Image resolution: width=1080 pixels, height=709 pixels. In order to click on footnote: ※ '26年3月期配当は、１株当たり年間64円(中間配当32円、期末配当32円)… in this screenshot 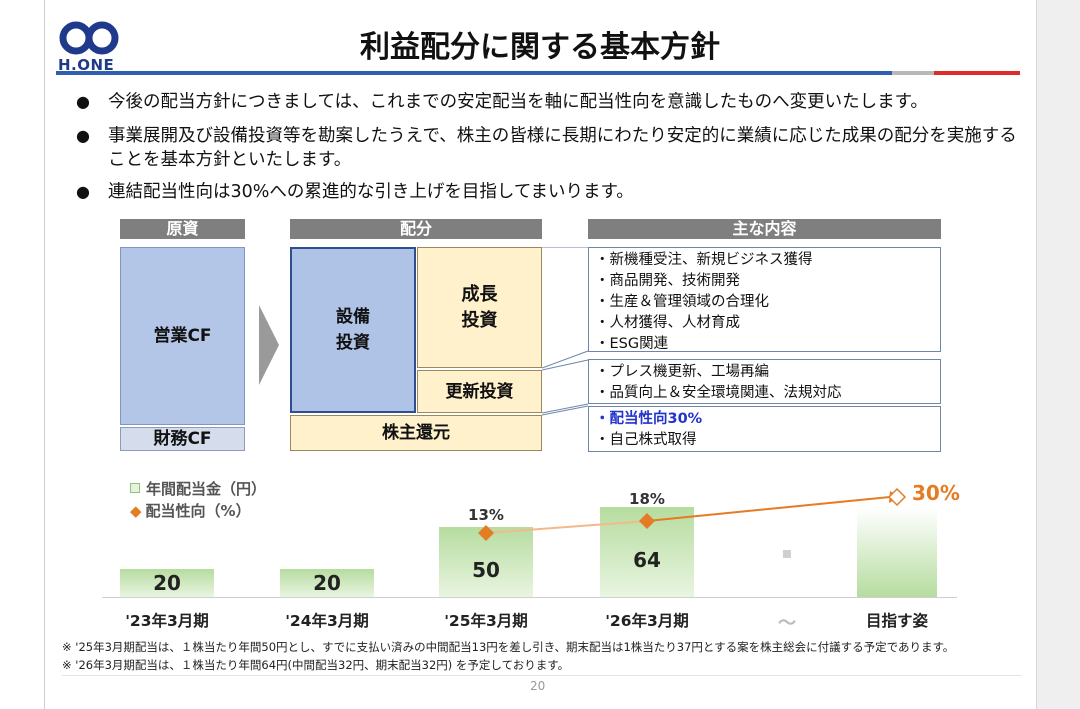, I will do `click(316, 665)`.